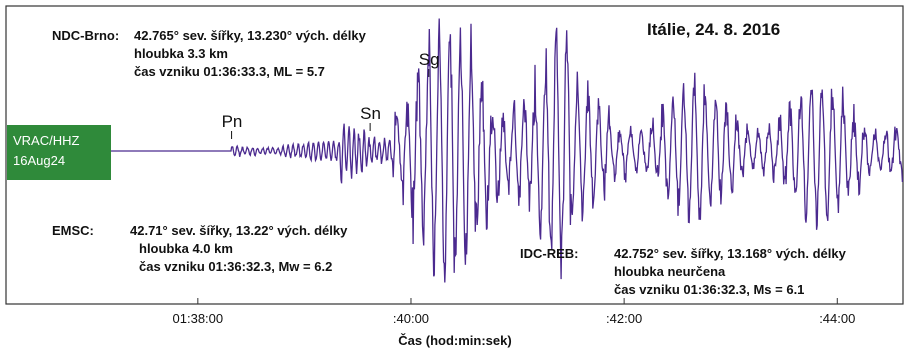 Image resolution: width=909 pixels, height=355 pixels. Describe the element at coordinates (46, 140) in the screenshot. I see `station-name: VRAC/HHZ` at that location.